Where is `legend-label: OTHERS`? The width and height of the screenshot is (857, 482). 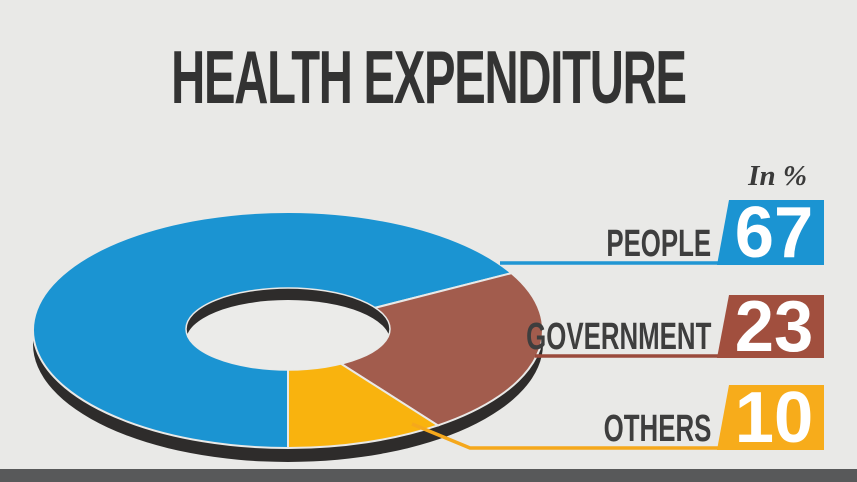 legend-label: OTHERS is located at coordinates (657, 429).